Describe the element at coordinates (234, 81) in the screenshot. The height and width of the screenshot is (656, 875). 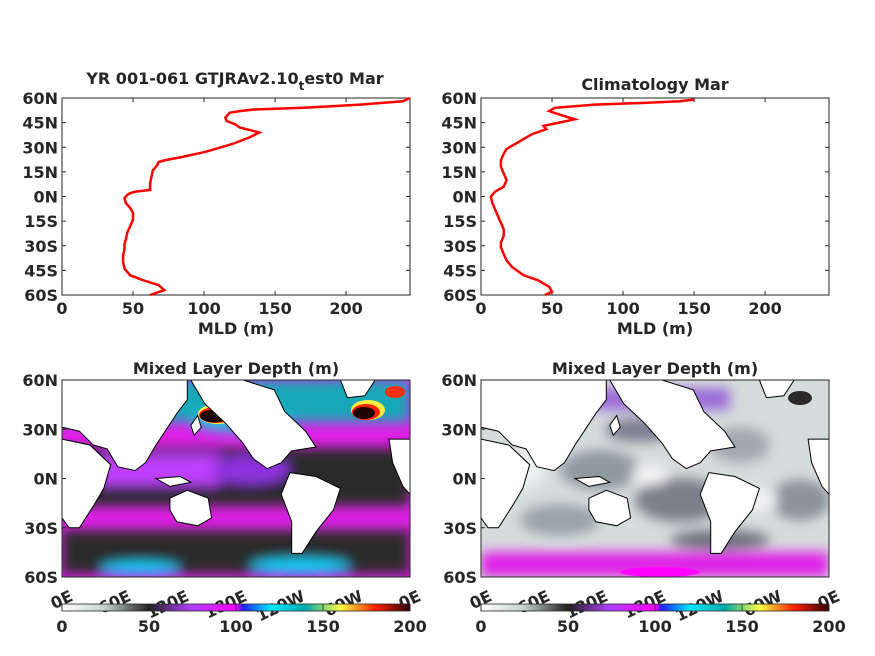
I see `panel-title: YR 001-061 GTJRAv2.10test0 Mar` at that location.